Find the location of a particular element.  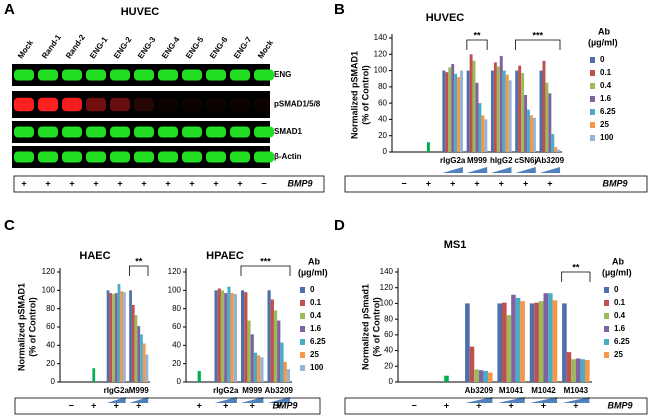

y-tick-label: 140 is located at coordinates (387, 271).